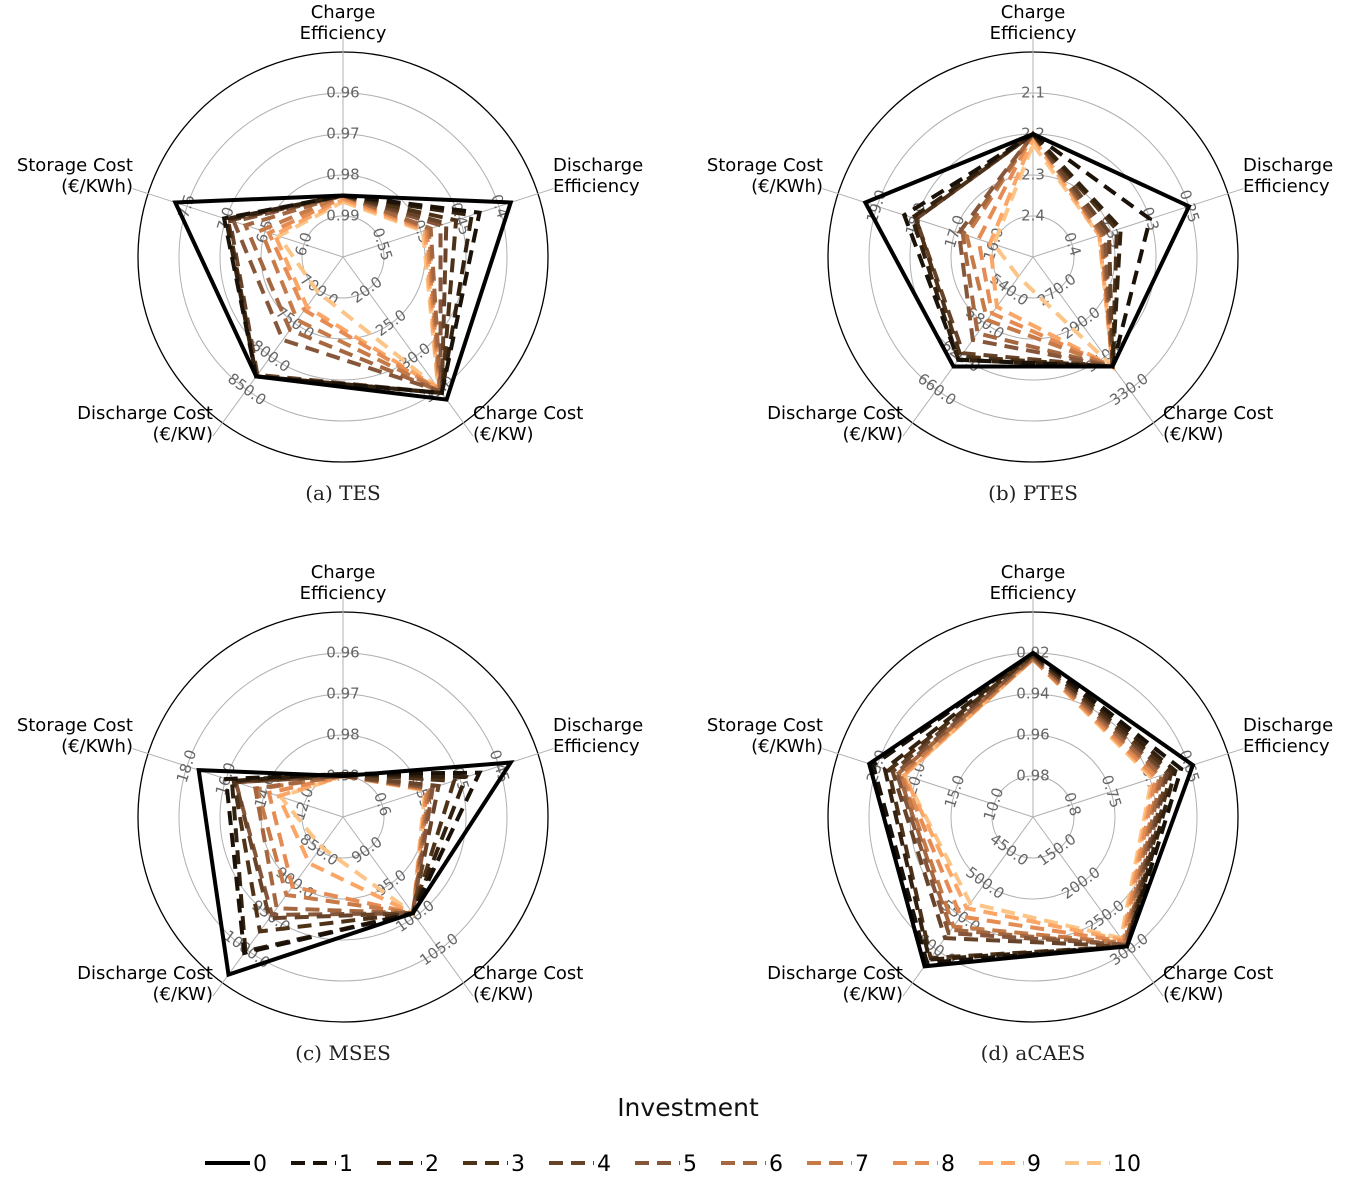 This screenshot has width=1356, height=1180. I want to click on legend-label-0: 0, so click(260, 1164).